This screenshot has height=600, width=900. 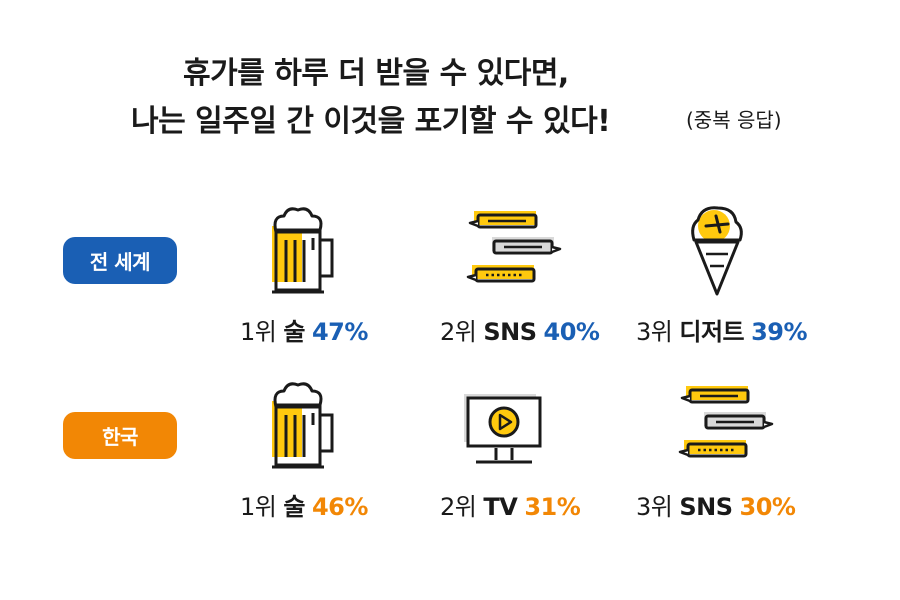 What do you see at coordinates (376, 73) in the screenshot?
I see `chart-title-line-1: 휴가를 하루 더 받을 수 있다면,` at bounding box center [376, 73].